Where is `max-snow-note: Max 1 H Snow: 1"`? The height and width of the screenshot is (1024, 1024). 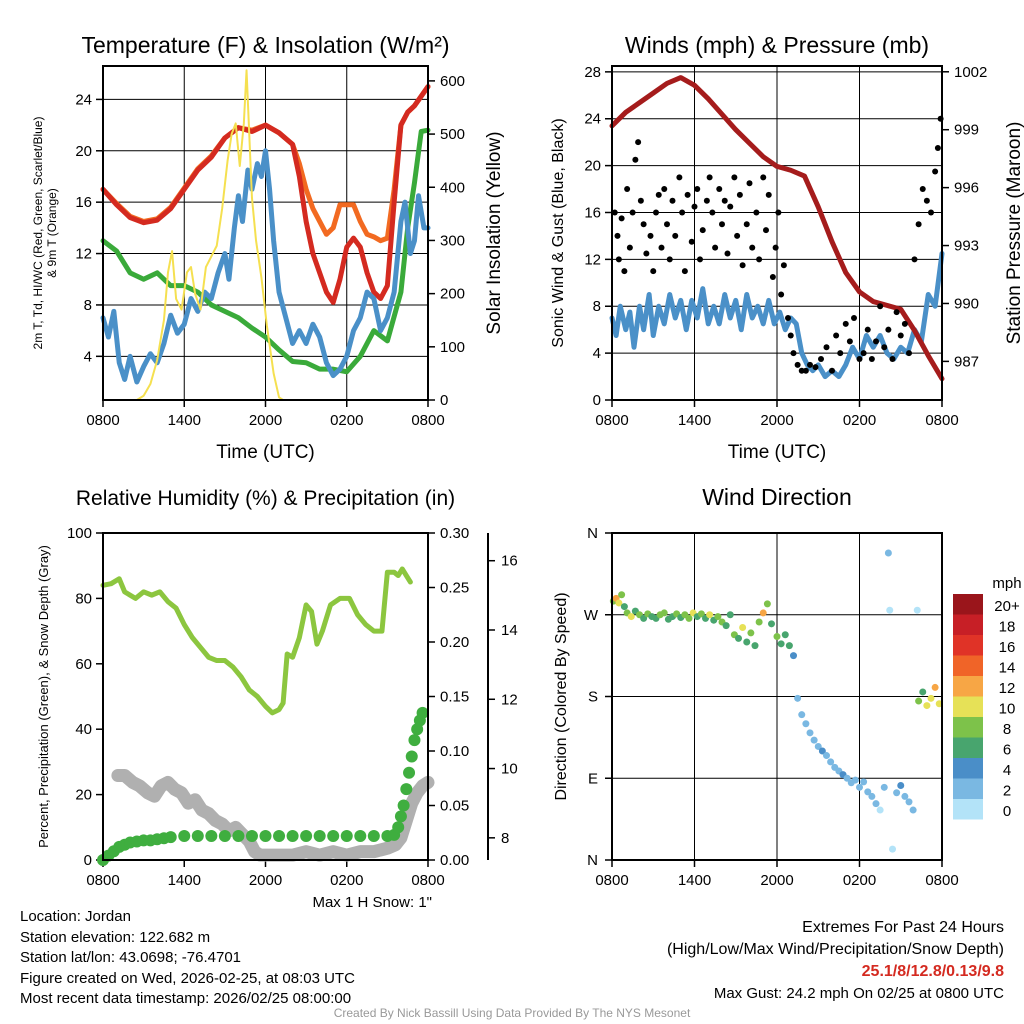 max-snow-note: Max 1 H Snow: 1" is located at coordinates (372, 902).